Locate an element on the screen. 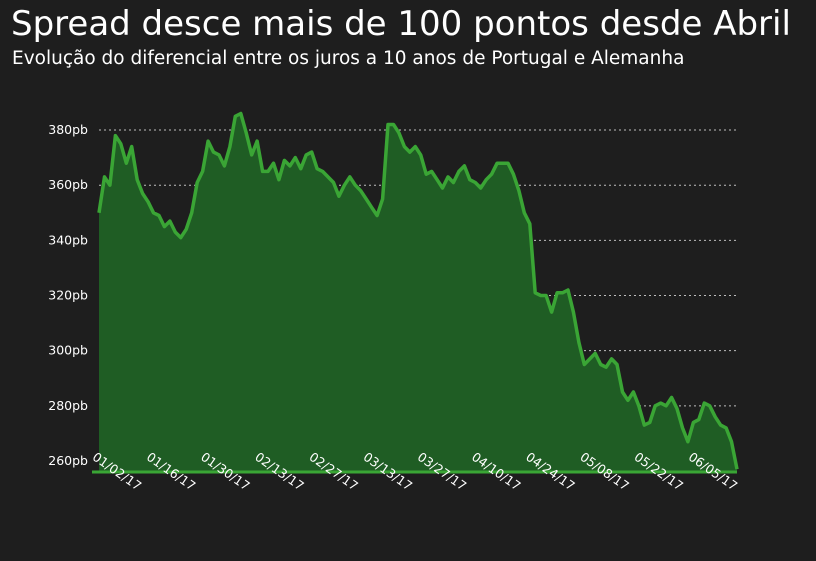  y-tick-label: 380pb is located at coordinates (68, 129).